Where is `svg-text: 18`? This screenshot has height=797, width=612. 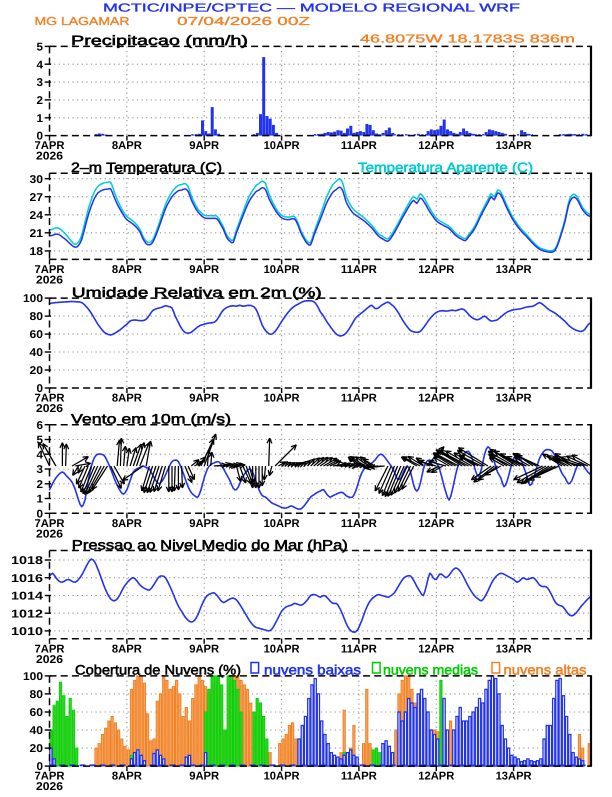
svg-text: 18 is located at coordinates (37, 252).